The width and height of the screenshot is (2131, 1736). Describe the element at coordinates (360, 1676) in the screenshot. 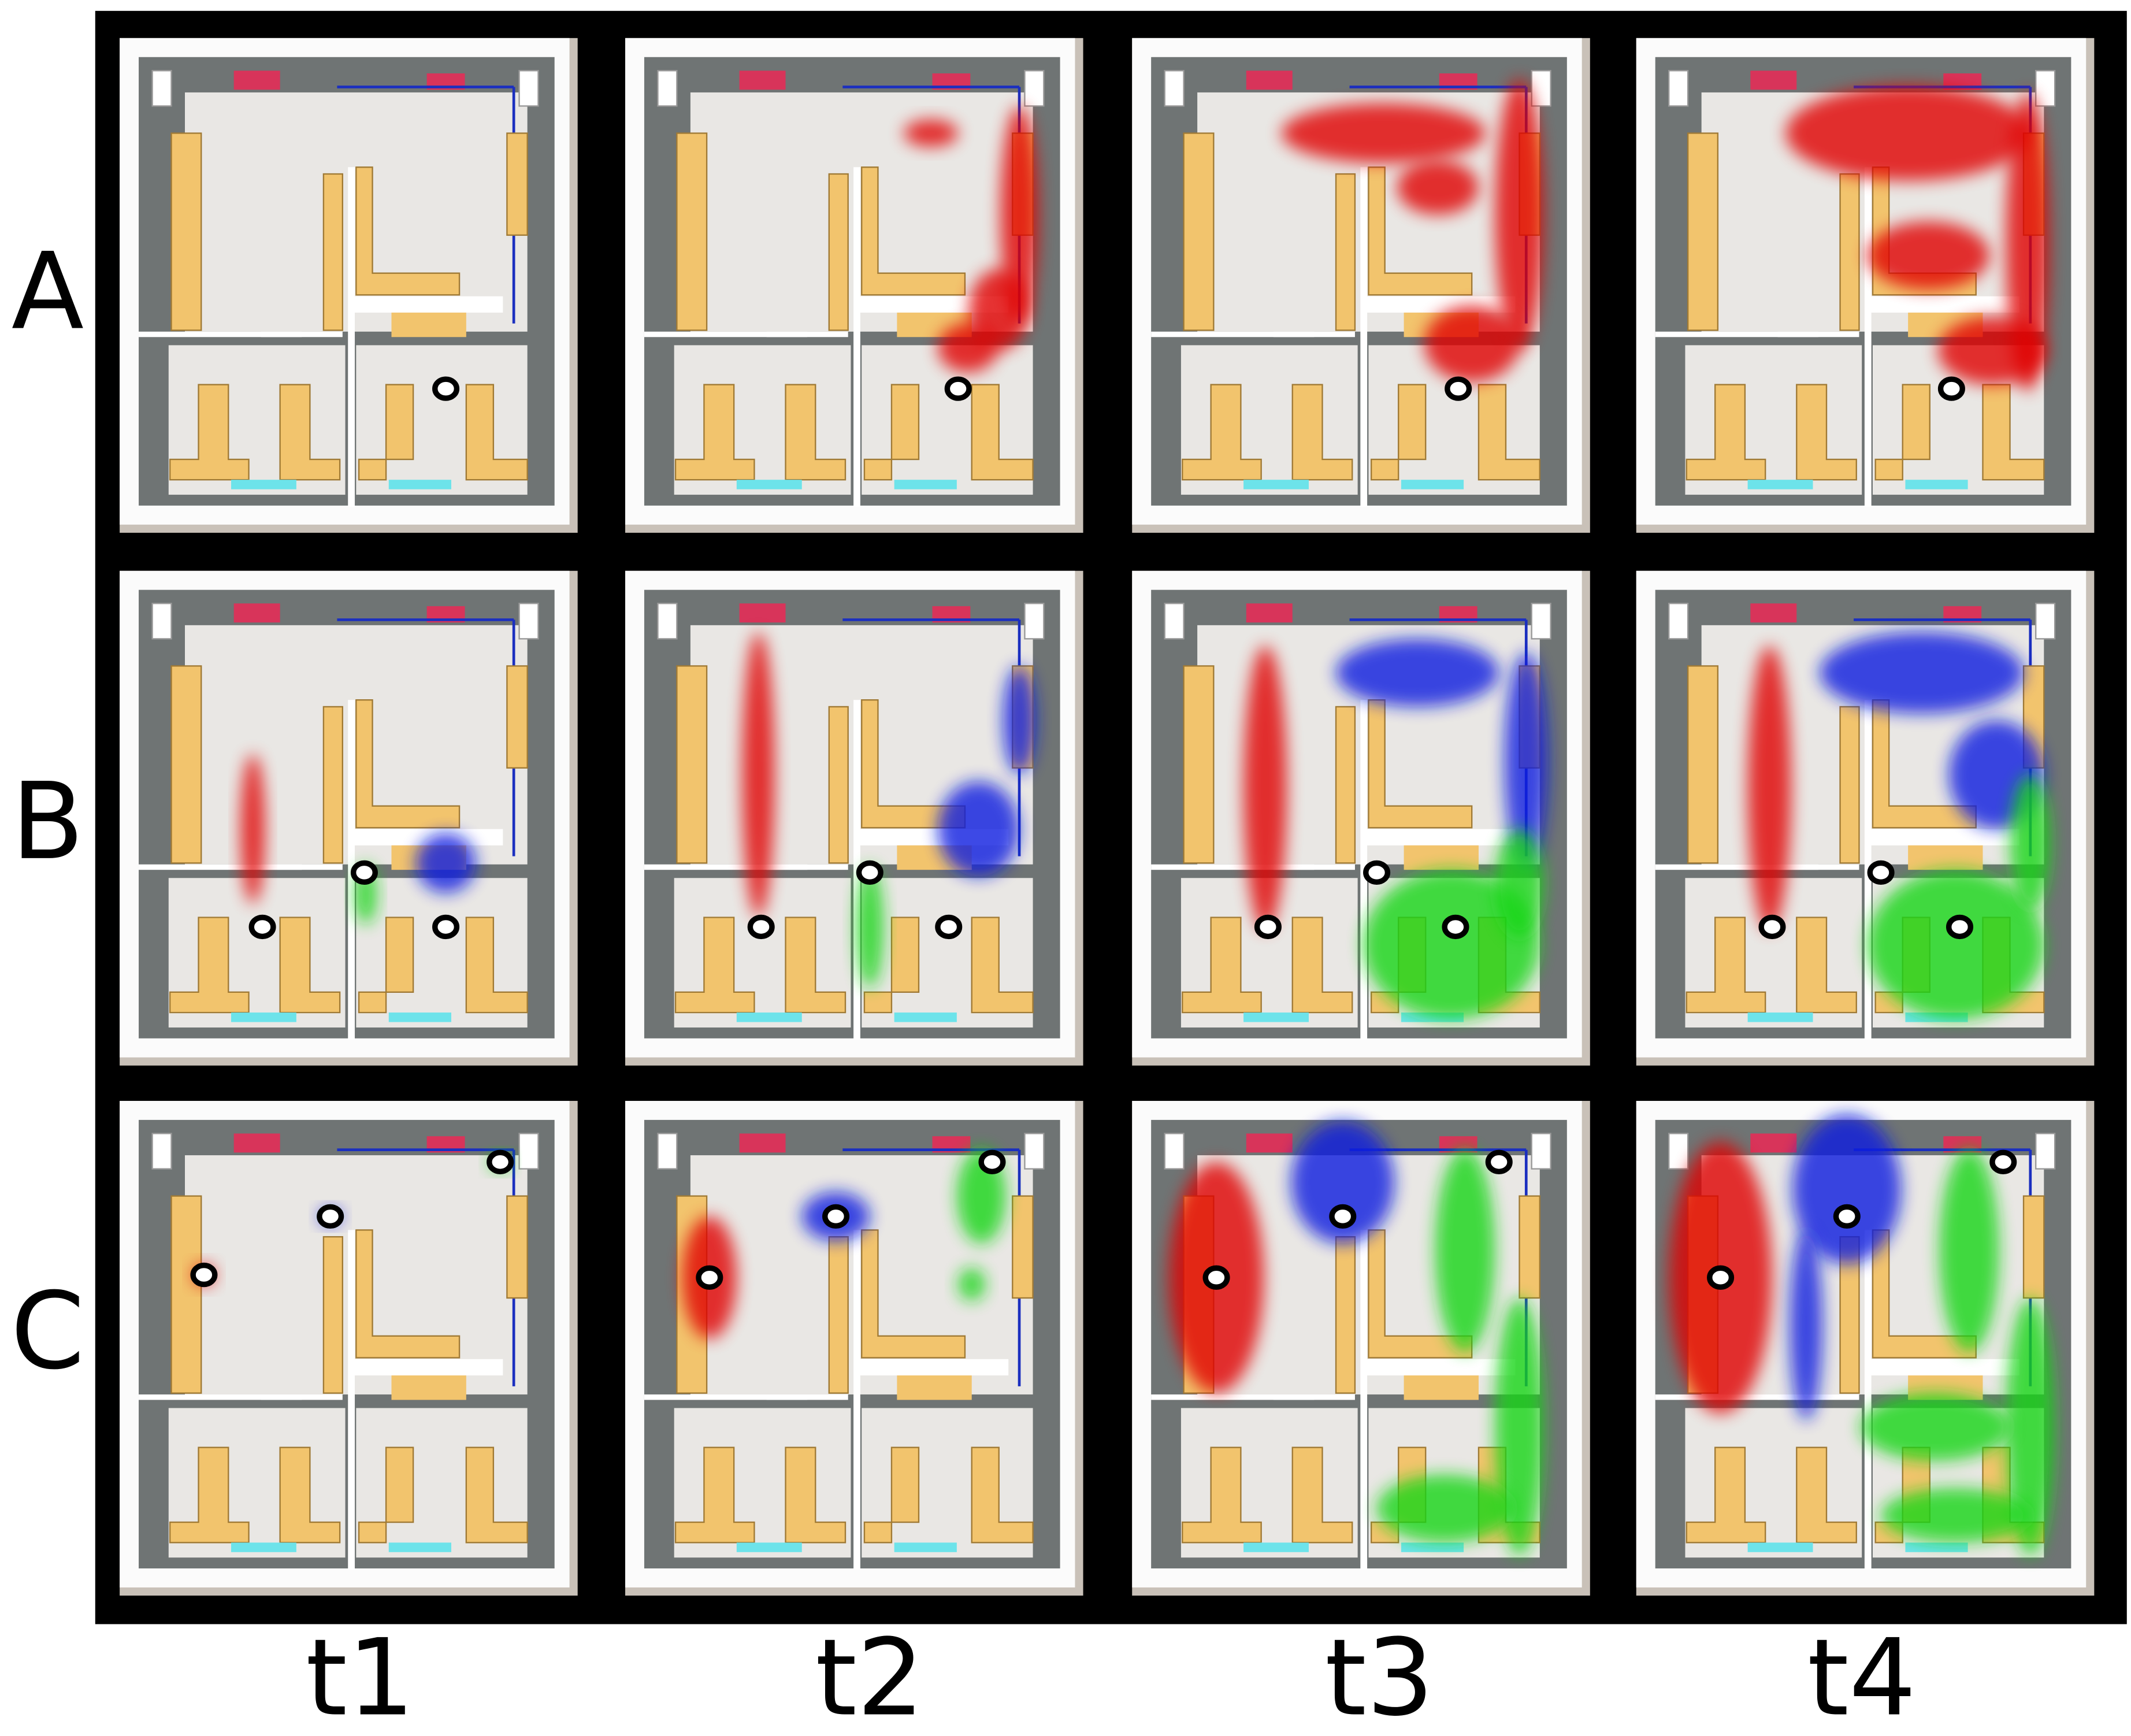

I see `column-label: t1` at that location.